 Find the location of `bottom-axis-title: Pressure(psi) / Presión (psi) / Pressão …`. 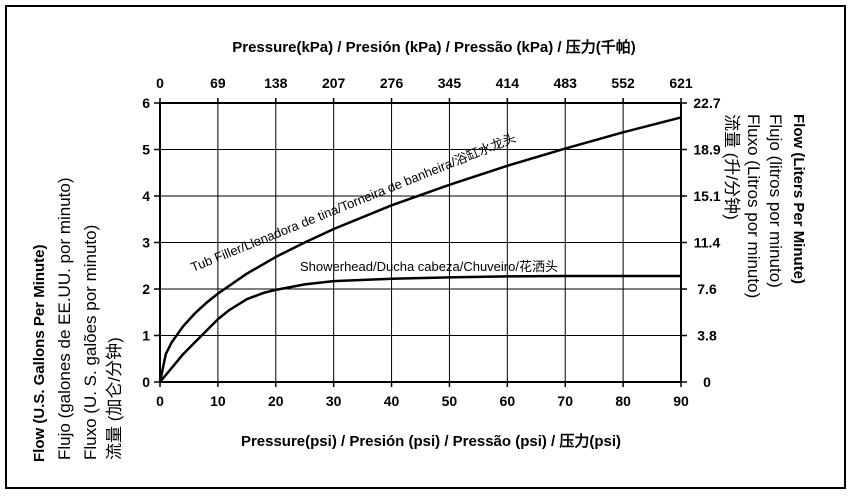

bottom-axis-title: Pressure(psi) / Presión (psi) / Pressão … is located at coordinates (431, 441).